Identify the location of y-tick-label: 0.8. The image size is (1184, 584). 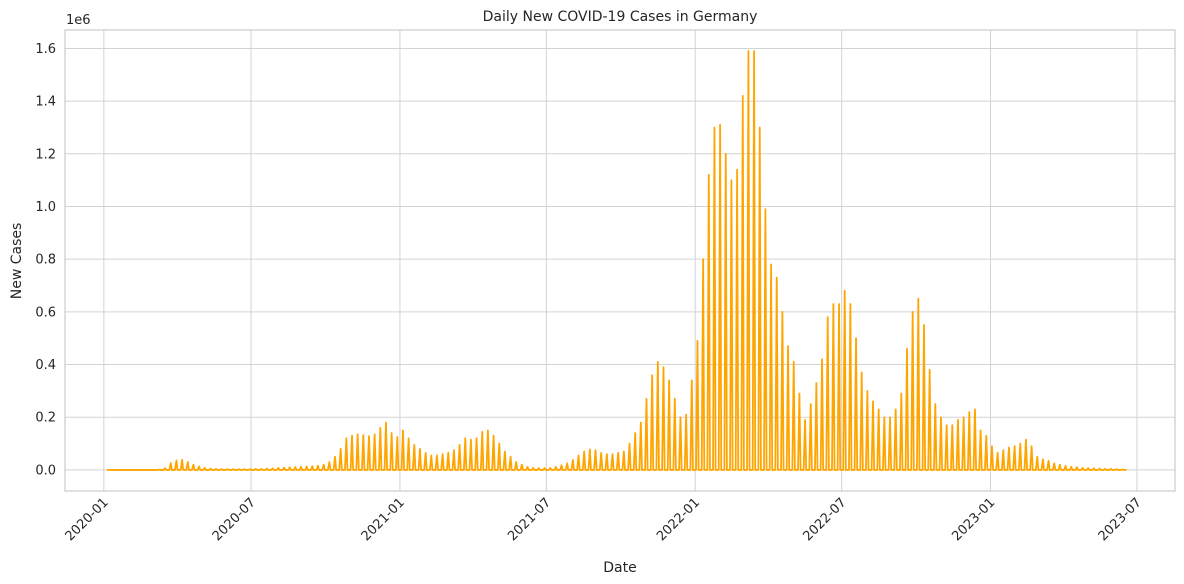
(45, 260).